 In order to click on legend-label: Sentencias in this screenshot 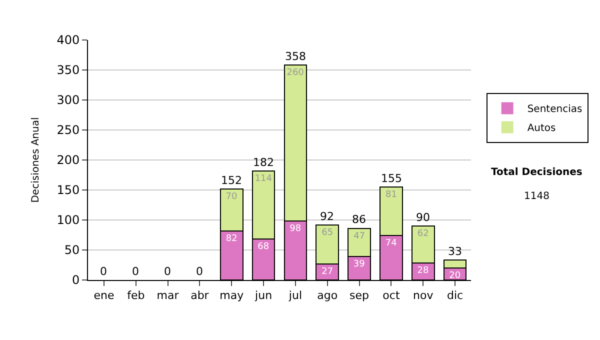, I will do `click(554, 110)`.